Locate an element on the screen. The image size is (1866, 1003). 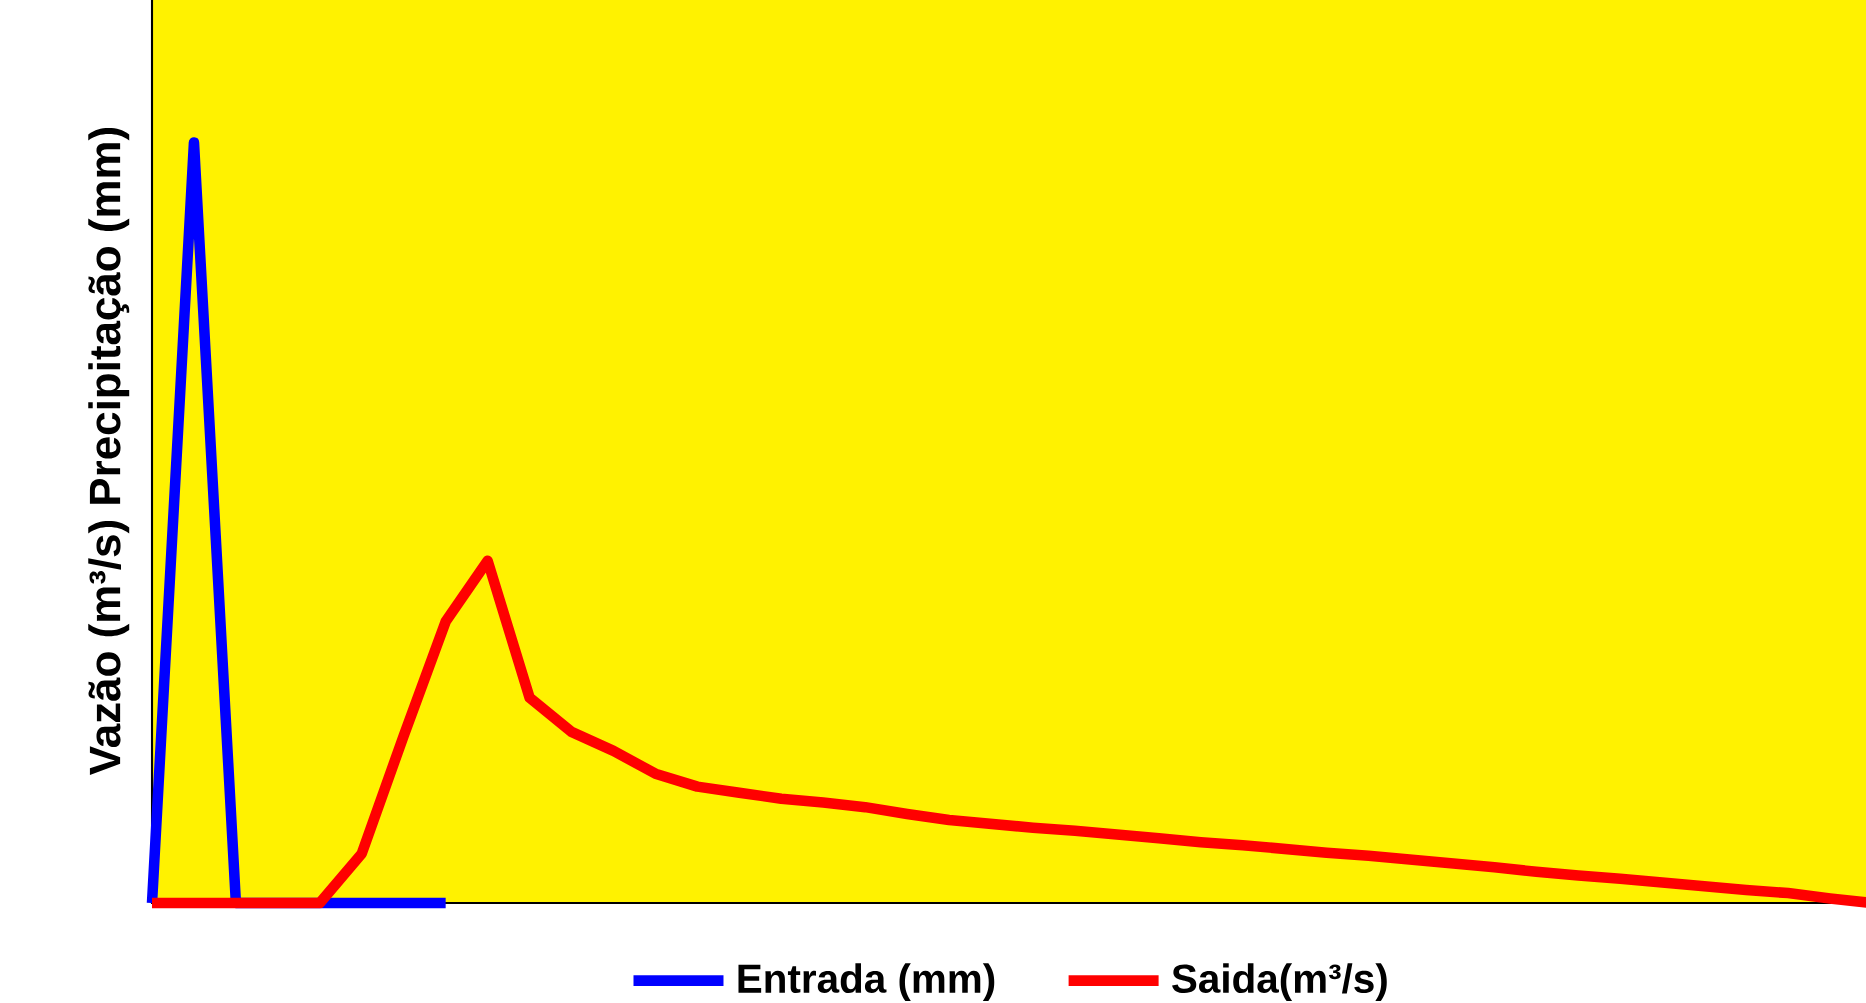
legend-label: Entrada (mm) is located at coordinates (866, 982).